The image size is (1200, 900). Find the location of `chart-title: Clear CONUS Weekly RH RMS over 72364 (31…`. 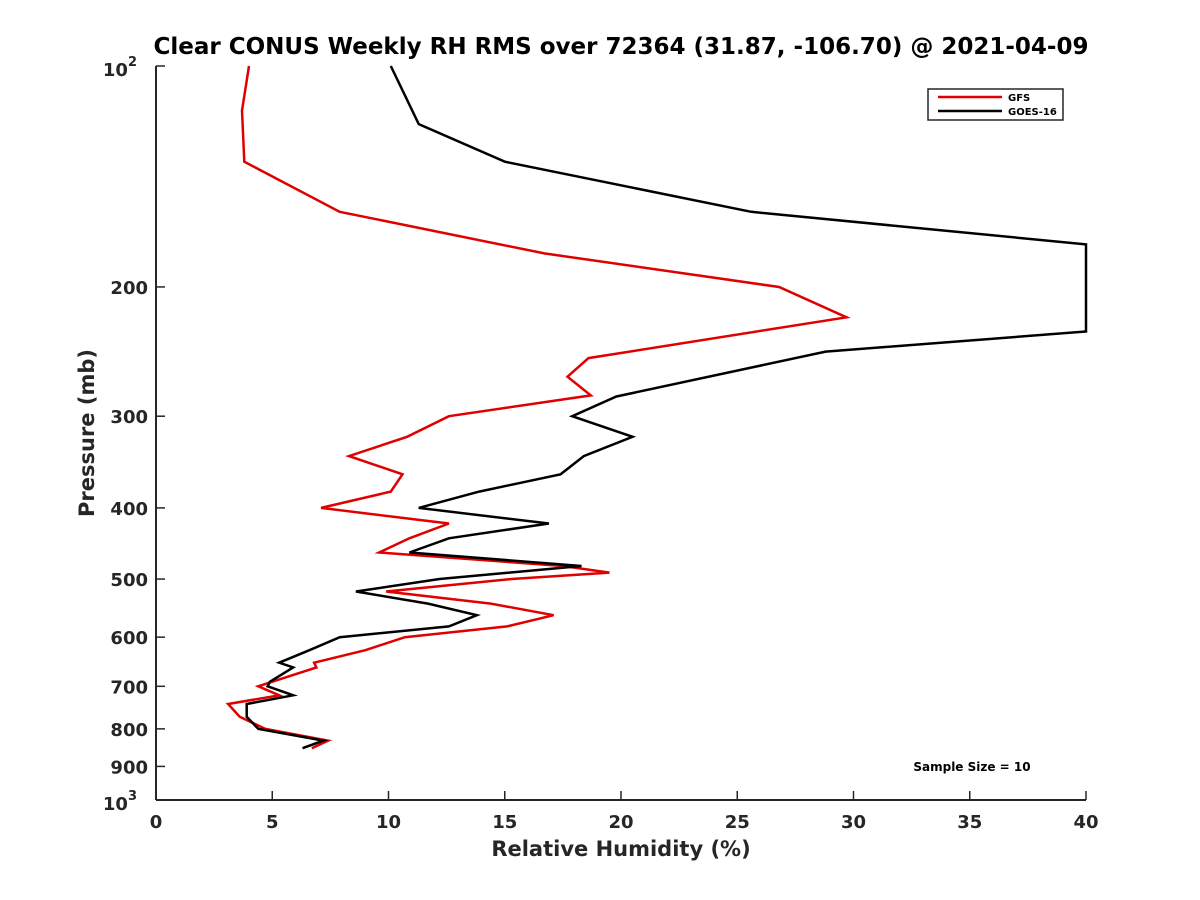

chart-title: Clear CONUS Weekly RH RMS over 72364 (31… is located at coordinates (621, 47).